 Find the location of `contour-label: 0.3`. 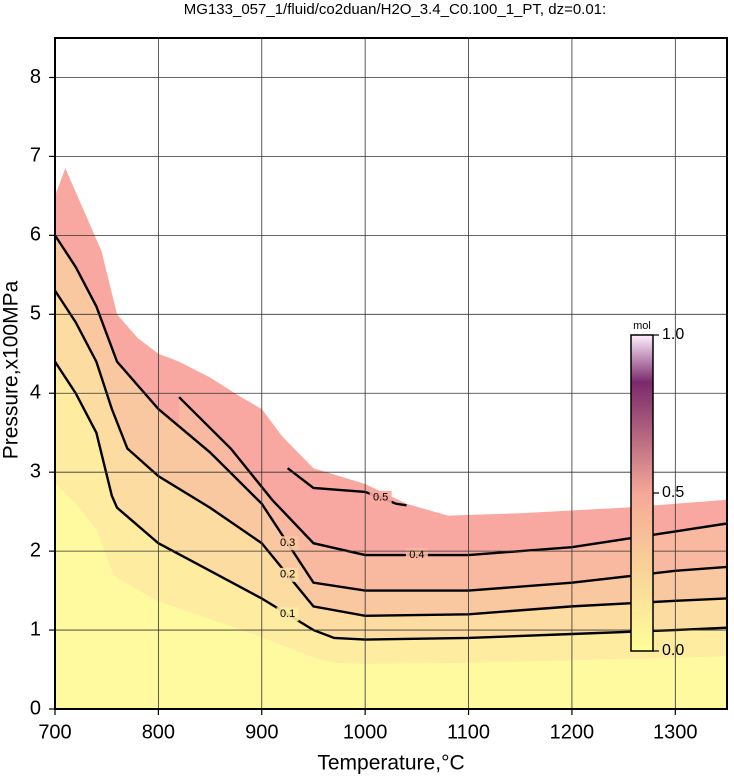

contour-label: 0.3 is located at coordinates (287, 543).